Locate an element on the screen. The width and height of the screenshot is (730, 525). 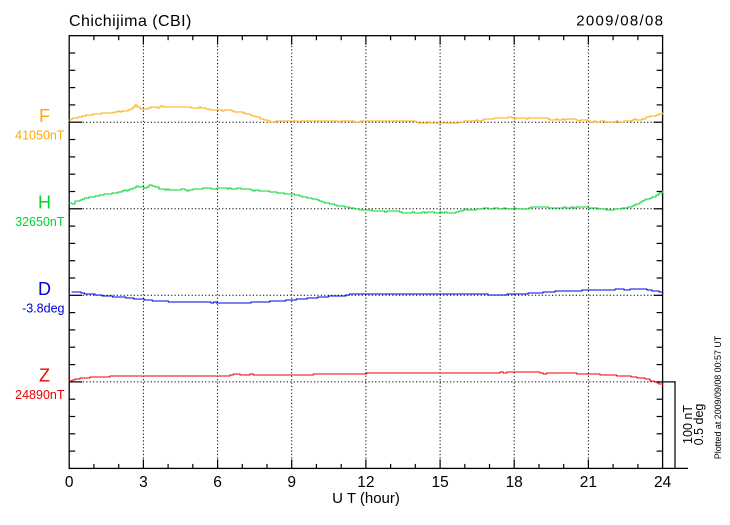
svg-text: F is located at coordinates (44, 116).